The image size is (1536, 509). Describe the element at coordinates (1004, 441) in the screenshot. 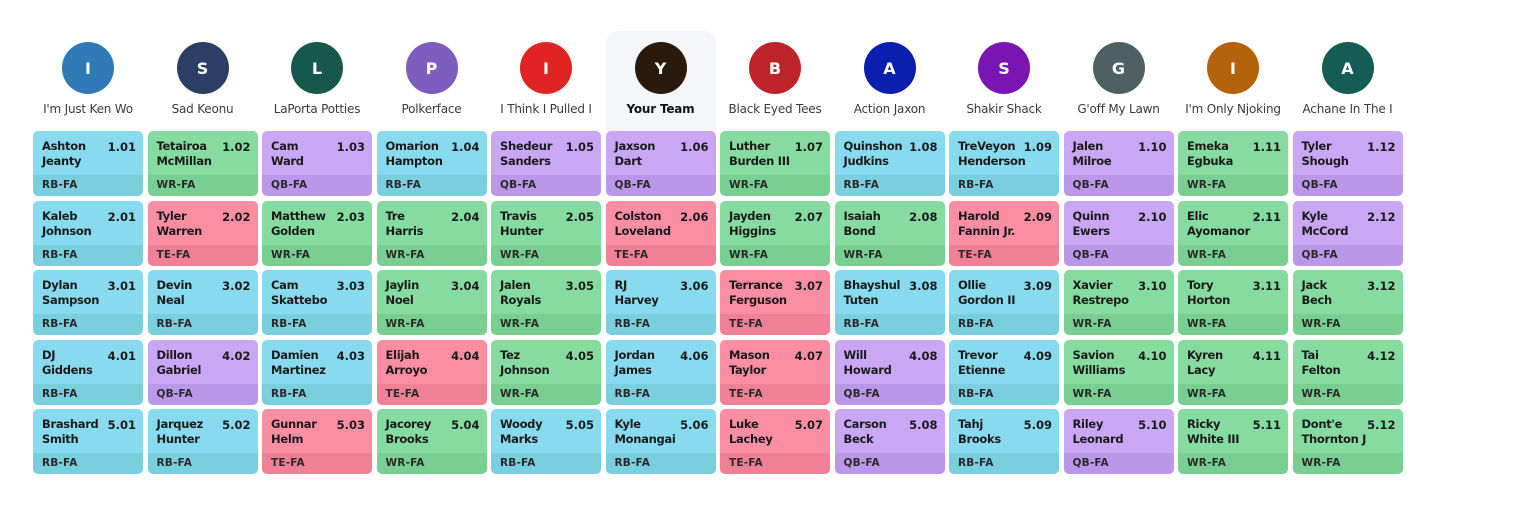

I see `draft-pick-card: Tahj Brooks 5.09 RB-FA` at that location.